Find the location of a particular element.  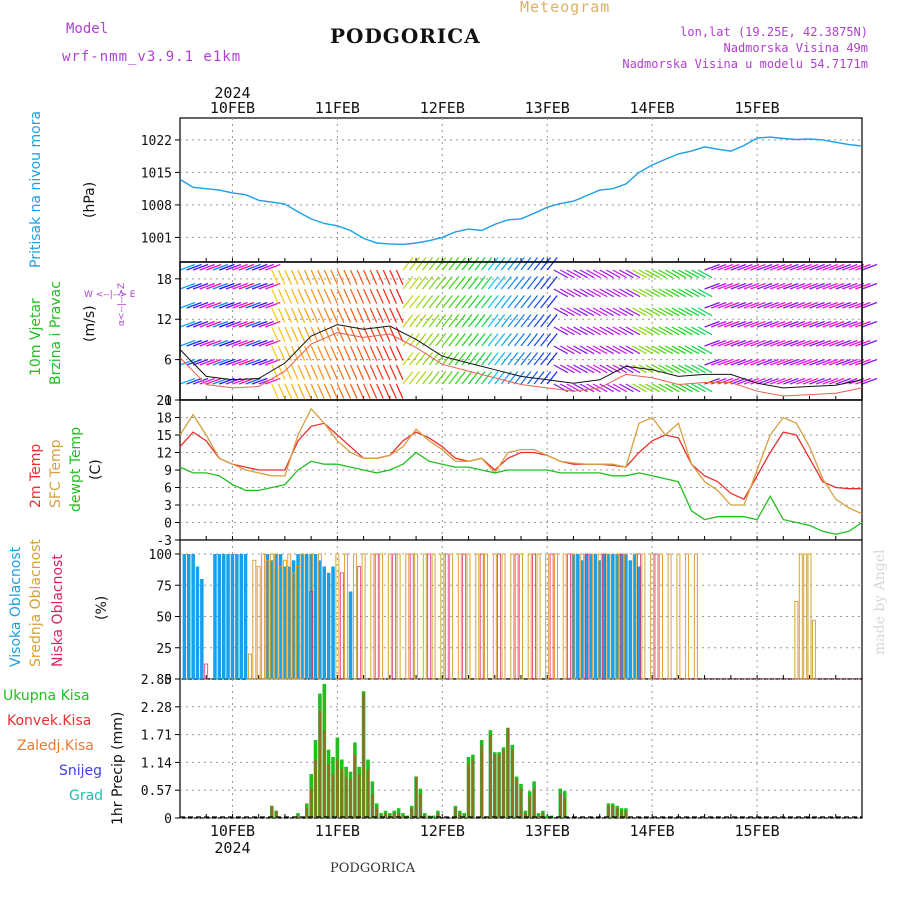

wind-speed-line is located at coordinates (521, 356).